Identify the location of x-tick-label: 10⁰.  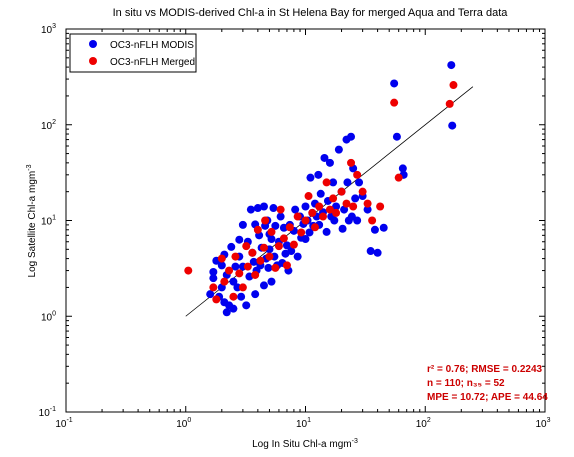
(183, 423).